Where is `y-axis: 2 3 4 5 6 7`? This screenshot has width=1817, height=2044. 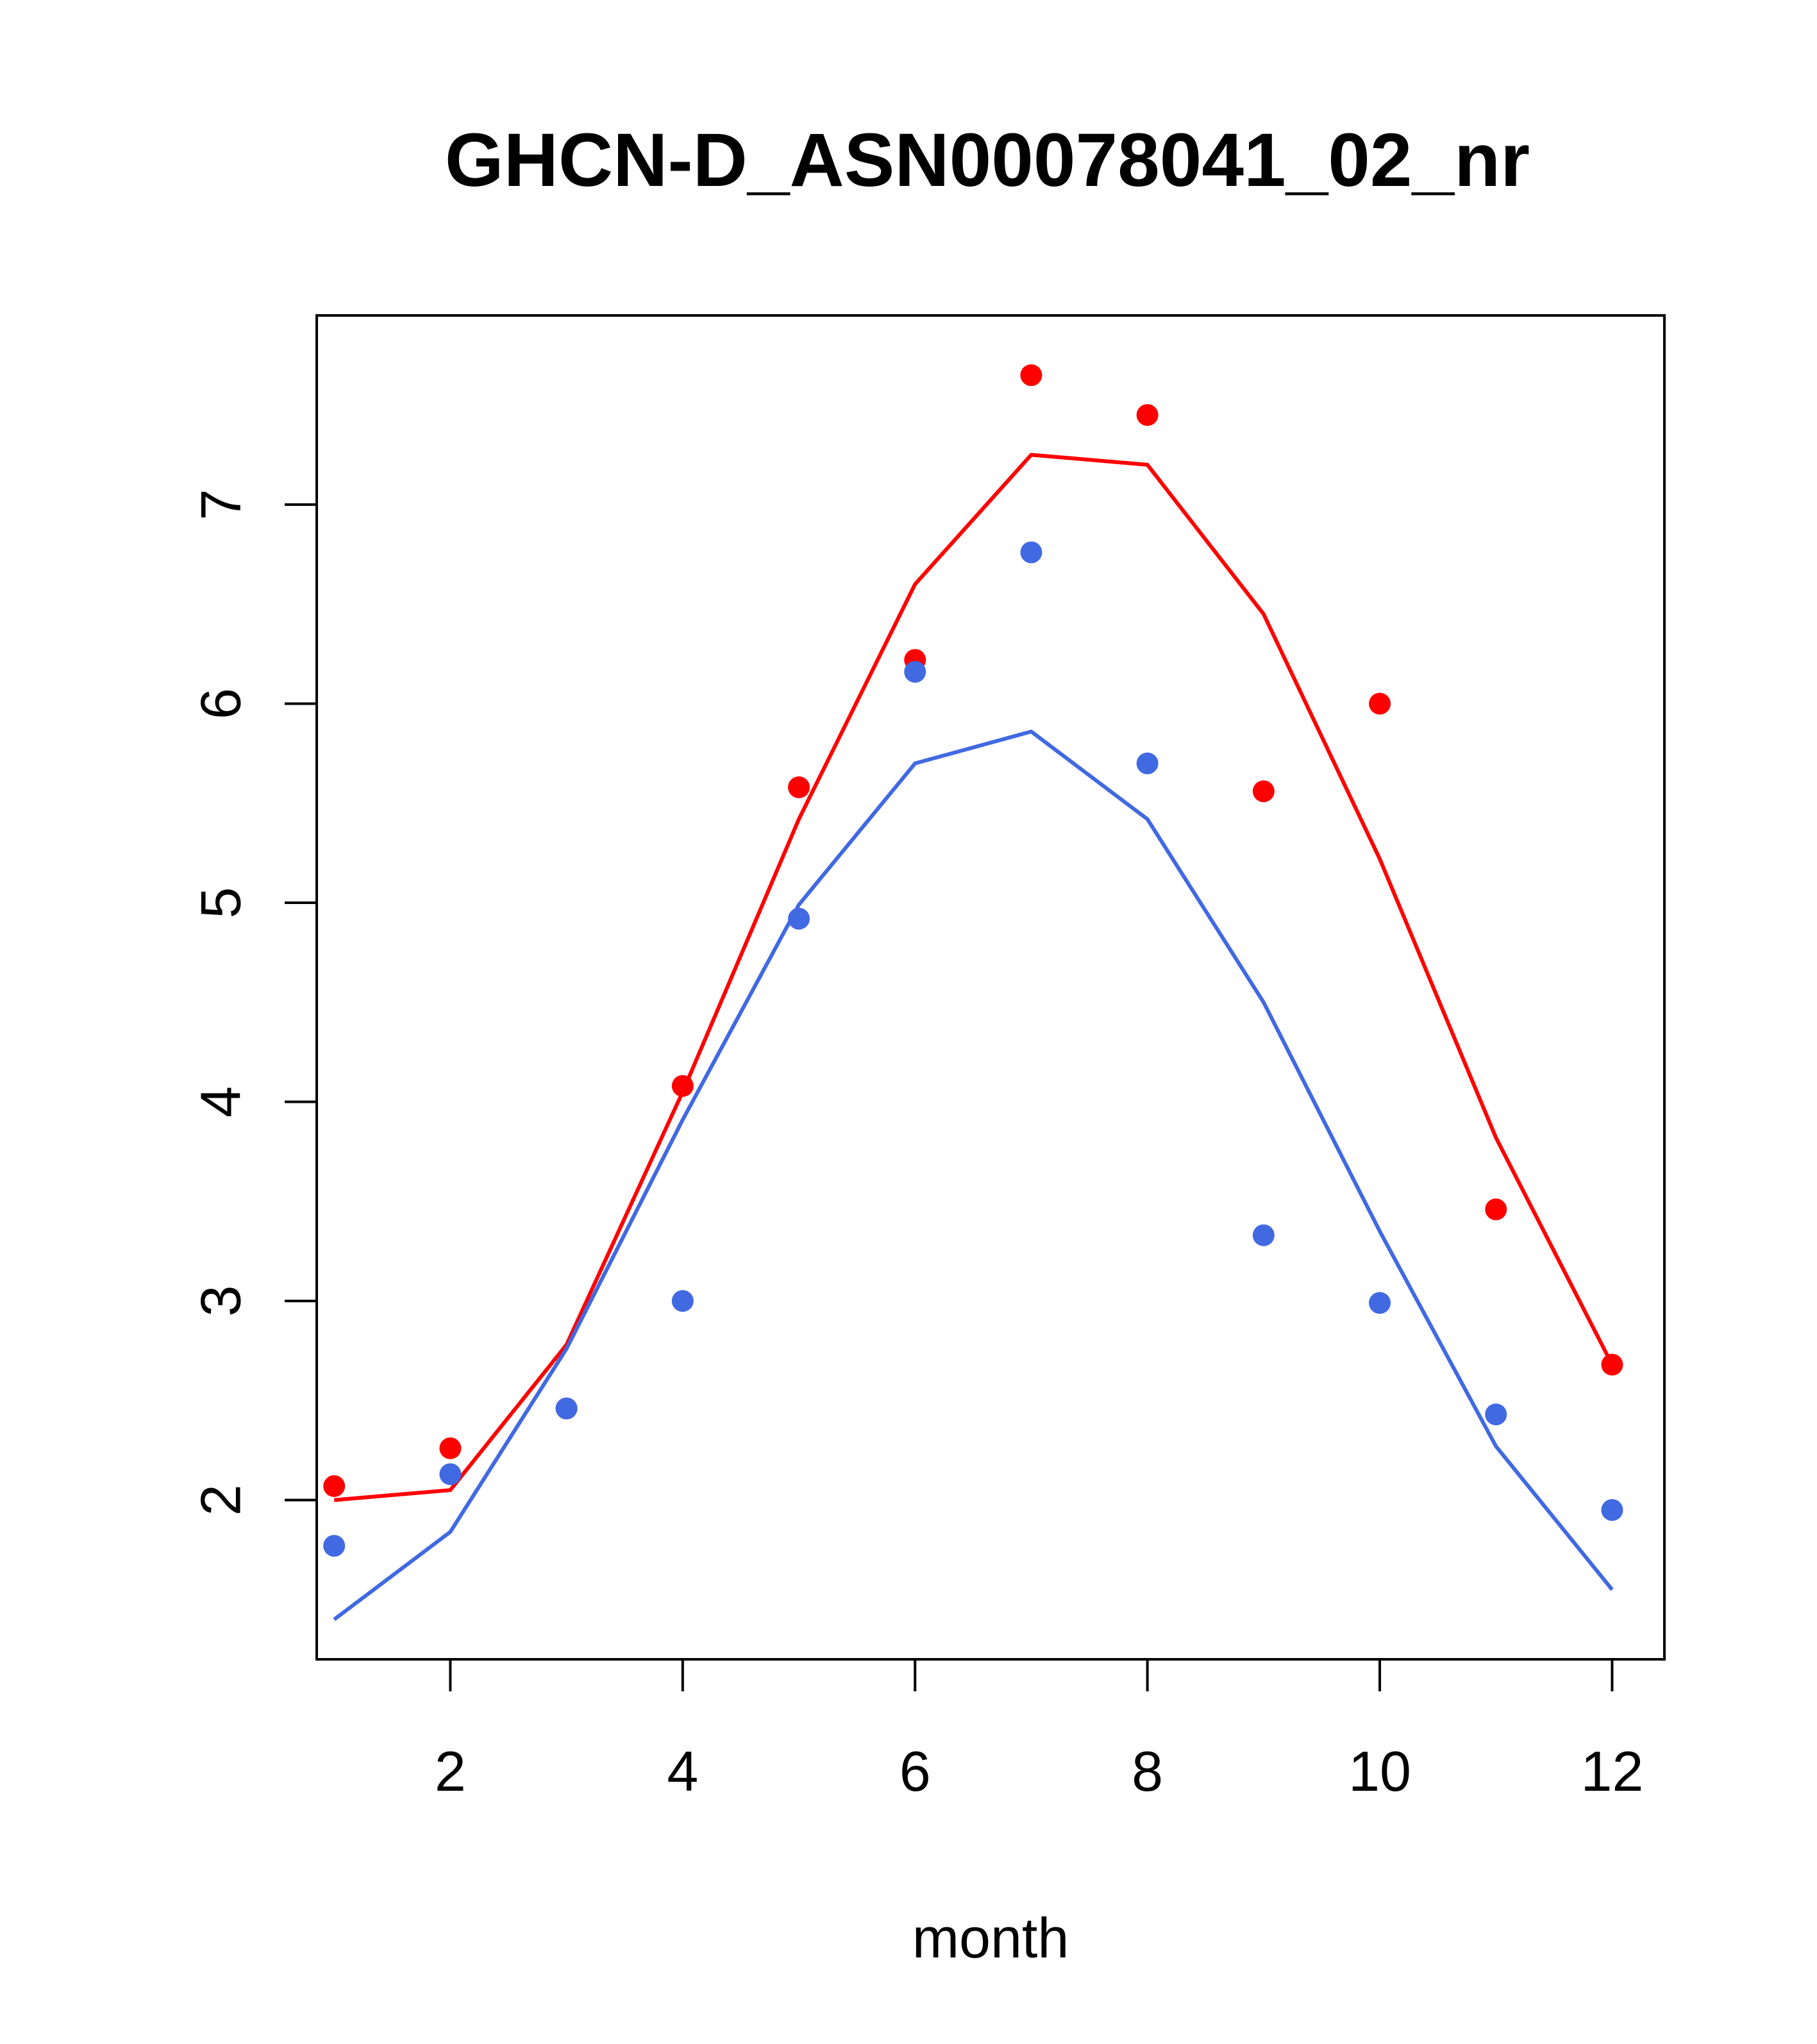
y-axis: 2 3 4 5 6 7 is located at coordinates (254, 1003).